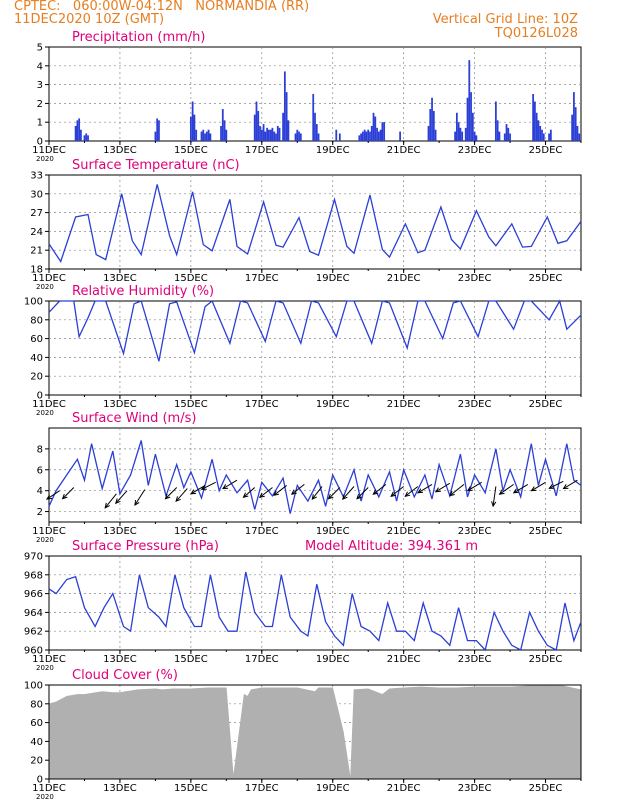 The width and height of the screenshot is (618, 800). What do you see at coordinates (45, 413) in the screenshot?
I see `rh-year-label: 2020` at bounding box center [45, 413].